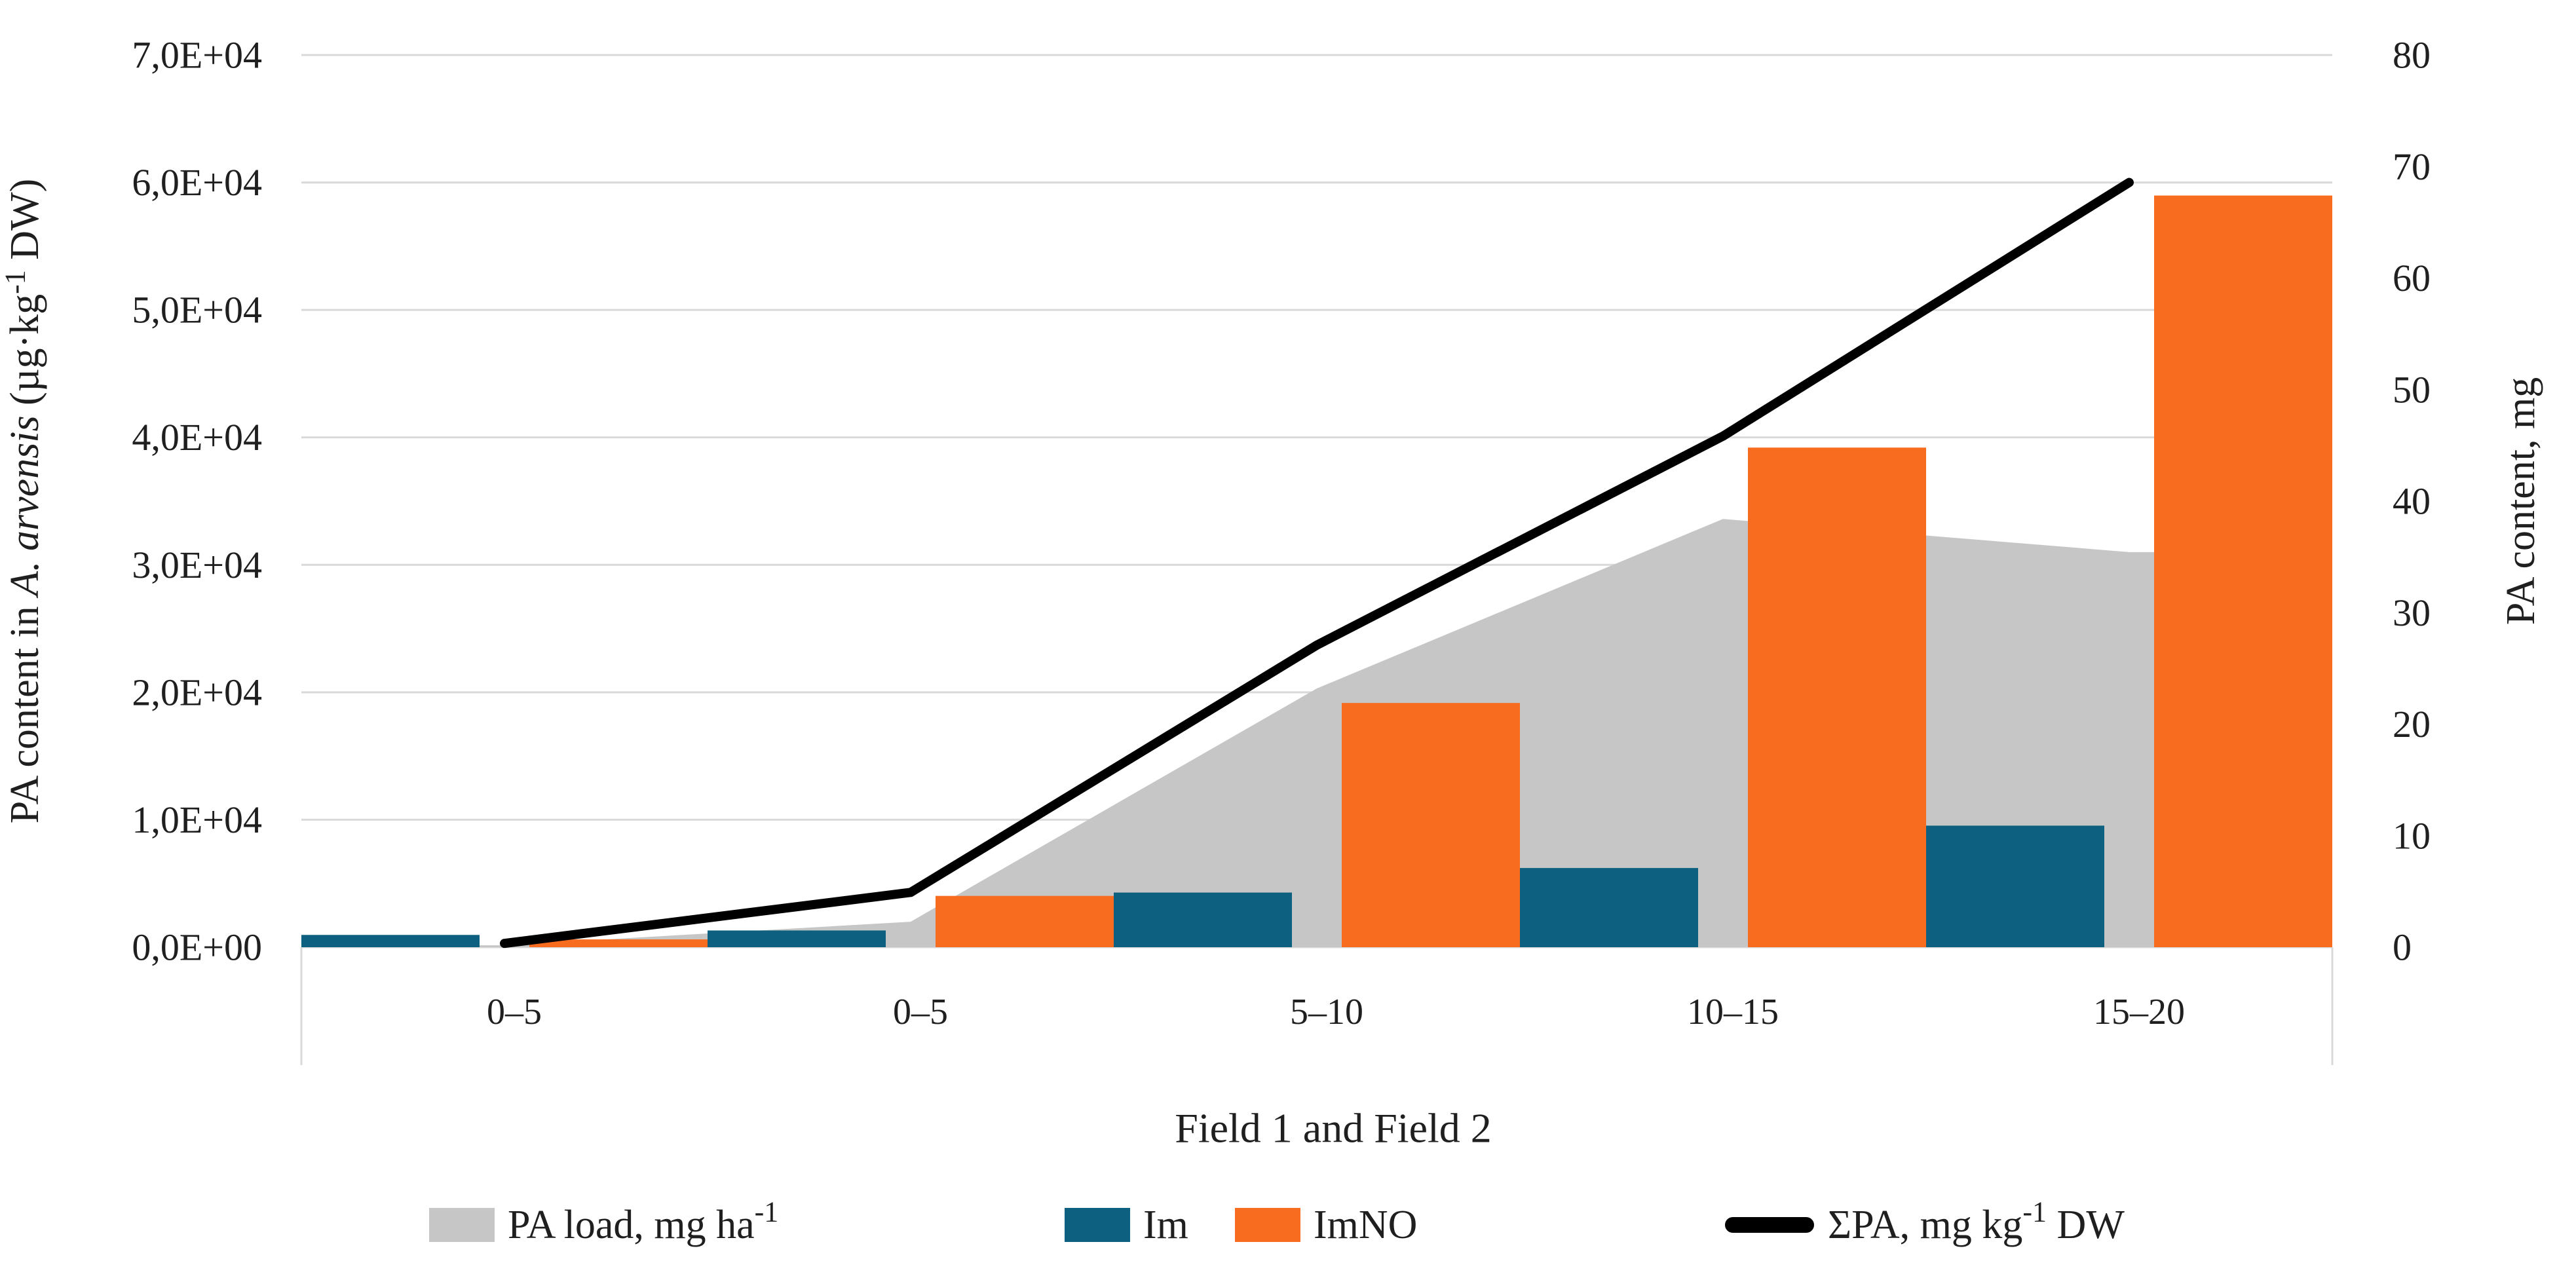 The height and width of the screenshot is (1278, 2576). What do you see at coordinates (197, 692) in the screenshot?
I see `left-axis-tick-label: 2,0E+04` at bounding box center [197, 692].